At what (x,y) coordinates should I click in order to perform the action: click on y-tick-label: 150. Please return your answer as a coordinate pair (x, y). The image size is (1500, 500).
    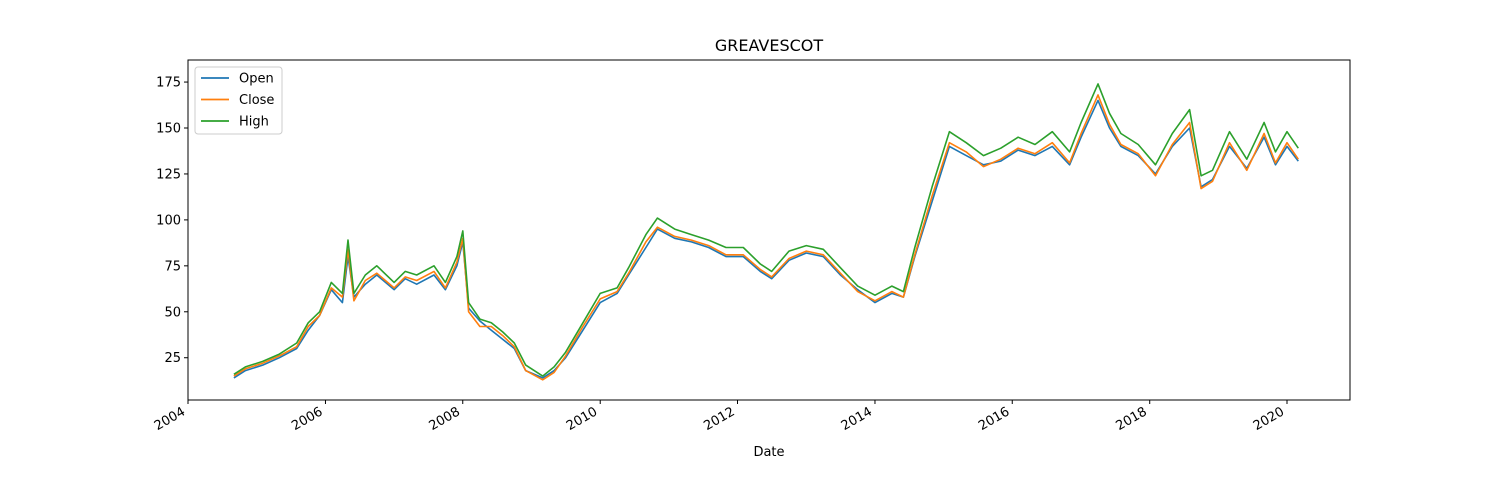
    Looking at the image, I should click on (168, 129).